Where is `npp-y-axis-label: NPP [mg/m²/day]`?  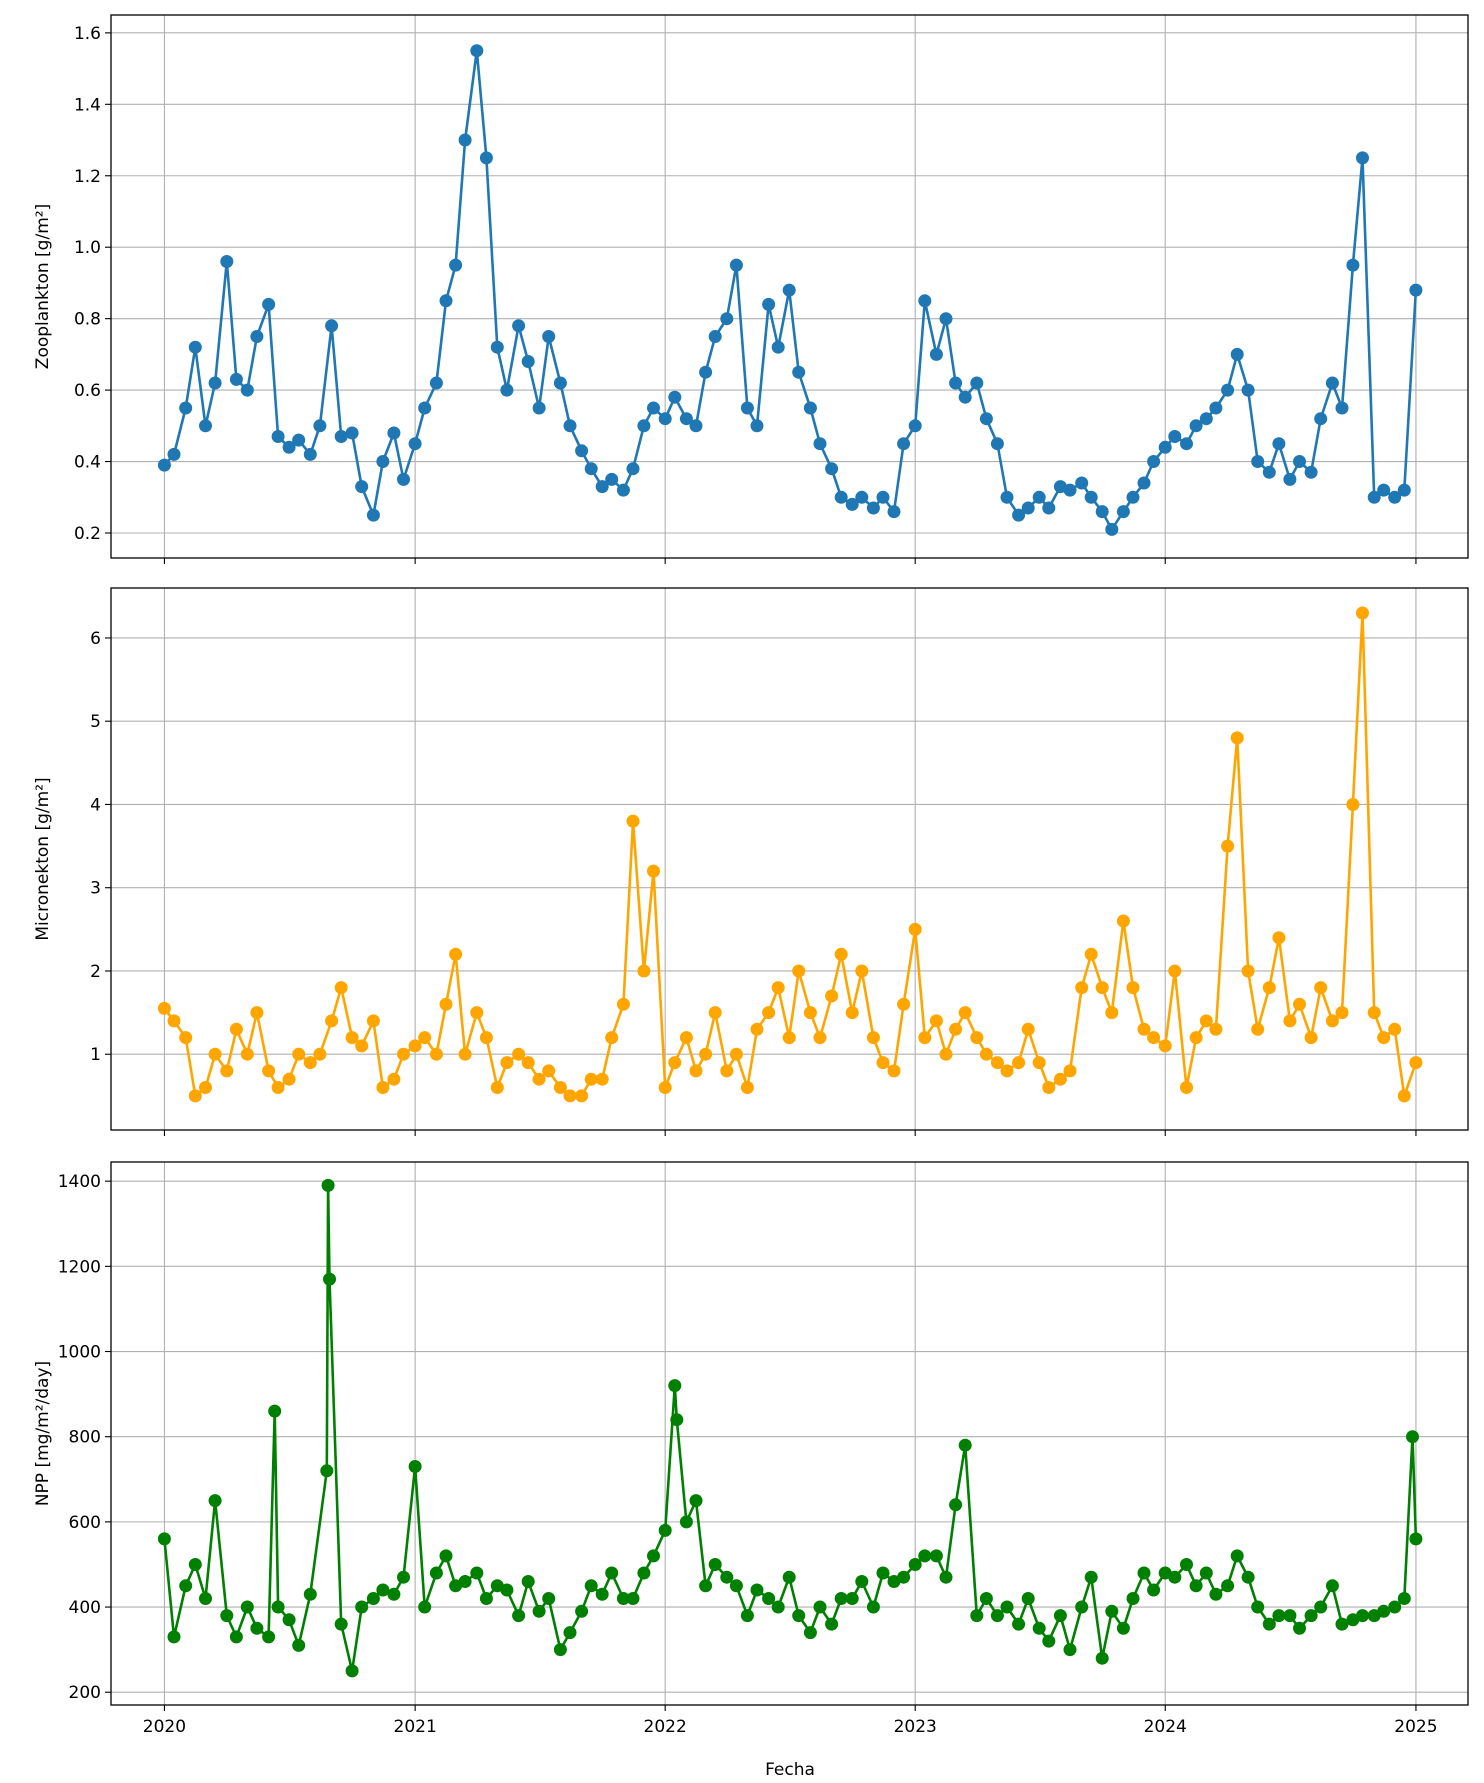
npp-y-axis-label: NPP [mg/m²/day] is located at coordinates (43, 1433).